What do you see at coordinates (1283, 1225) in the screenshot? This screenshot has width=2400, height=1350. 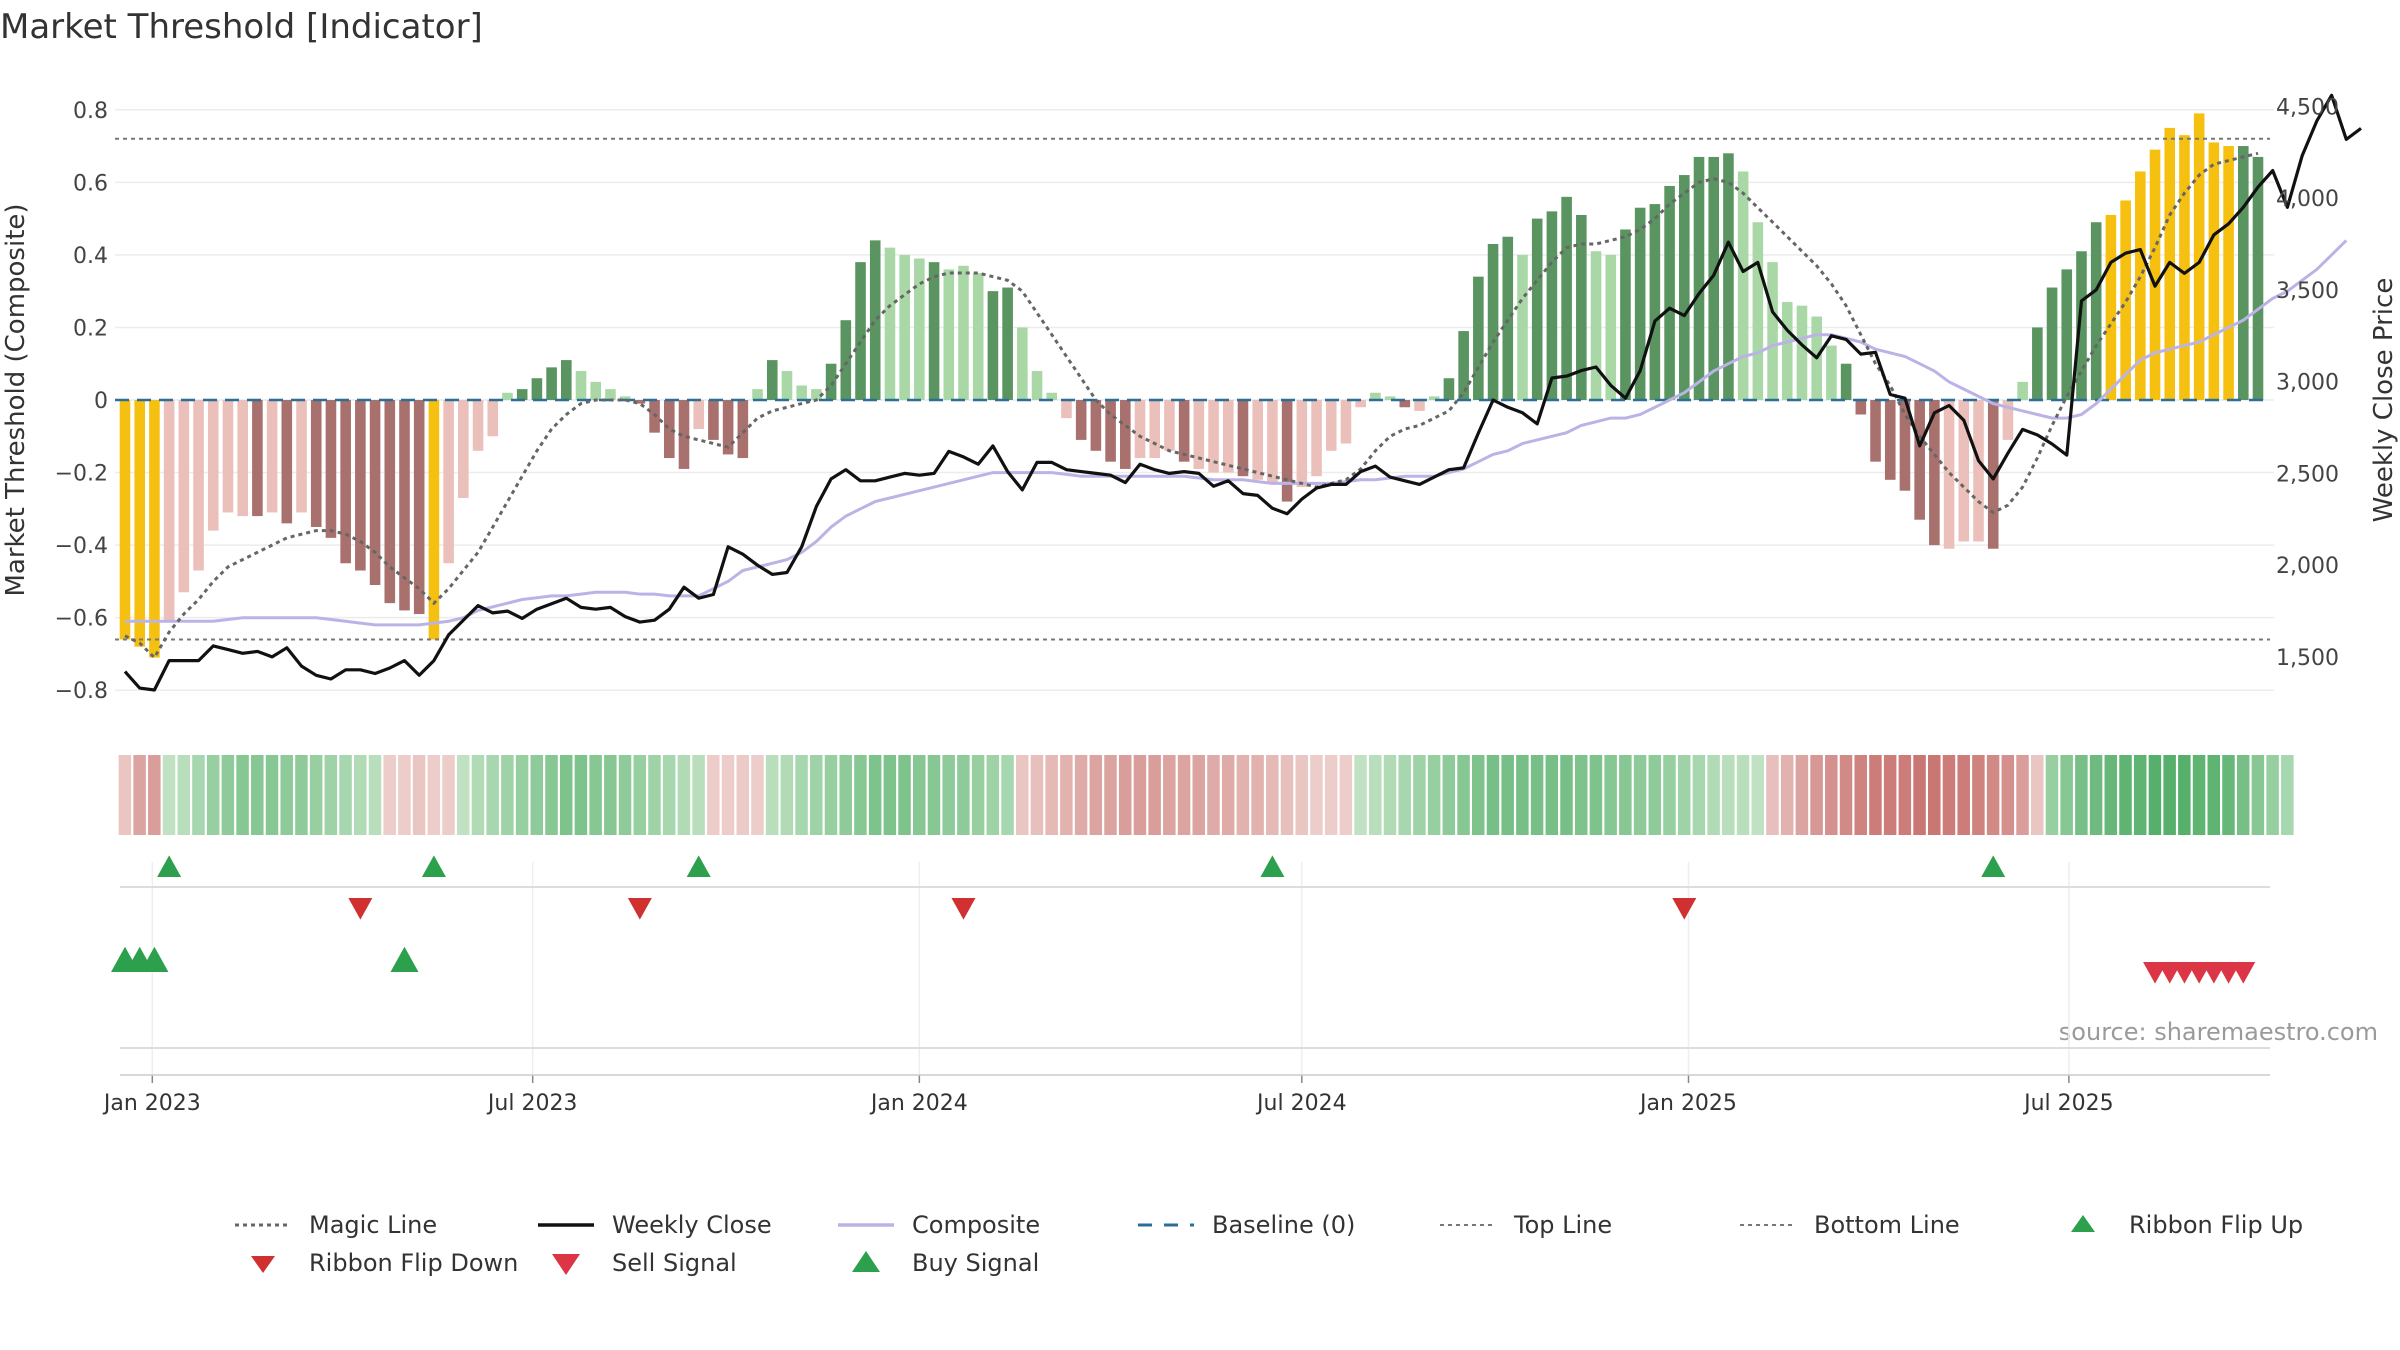 I see `legend-label: Baseline (0)` at bounding box center [1283, 1225].